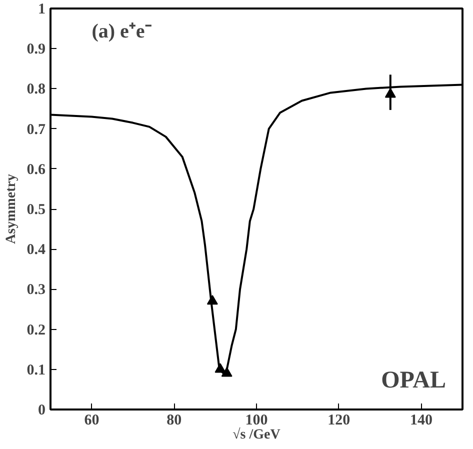 This screenshot has height=449, width=473. Describe the element at coordinates (36, 290) in the screenshot. I see `y-tick-label: 0.3` at that location.